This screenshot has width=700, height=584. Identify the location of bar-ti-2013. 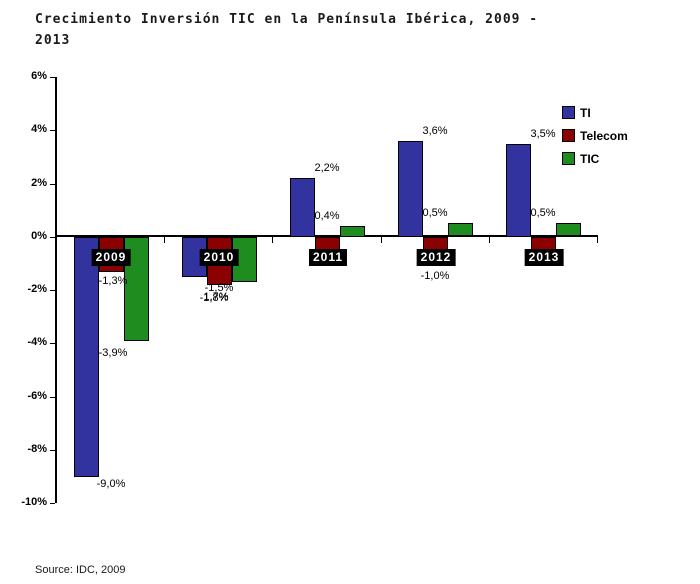
(518, 190).